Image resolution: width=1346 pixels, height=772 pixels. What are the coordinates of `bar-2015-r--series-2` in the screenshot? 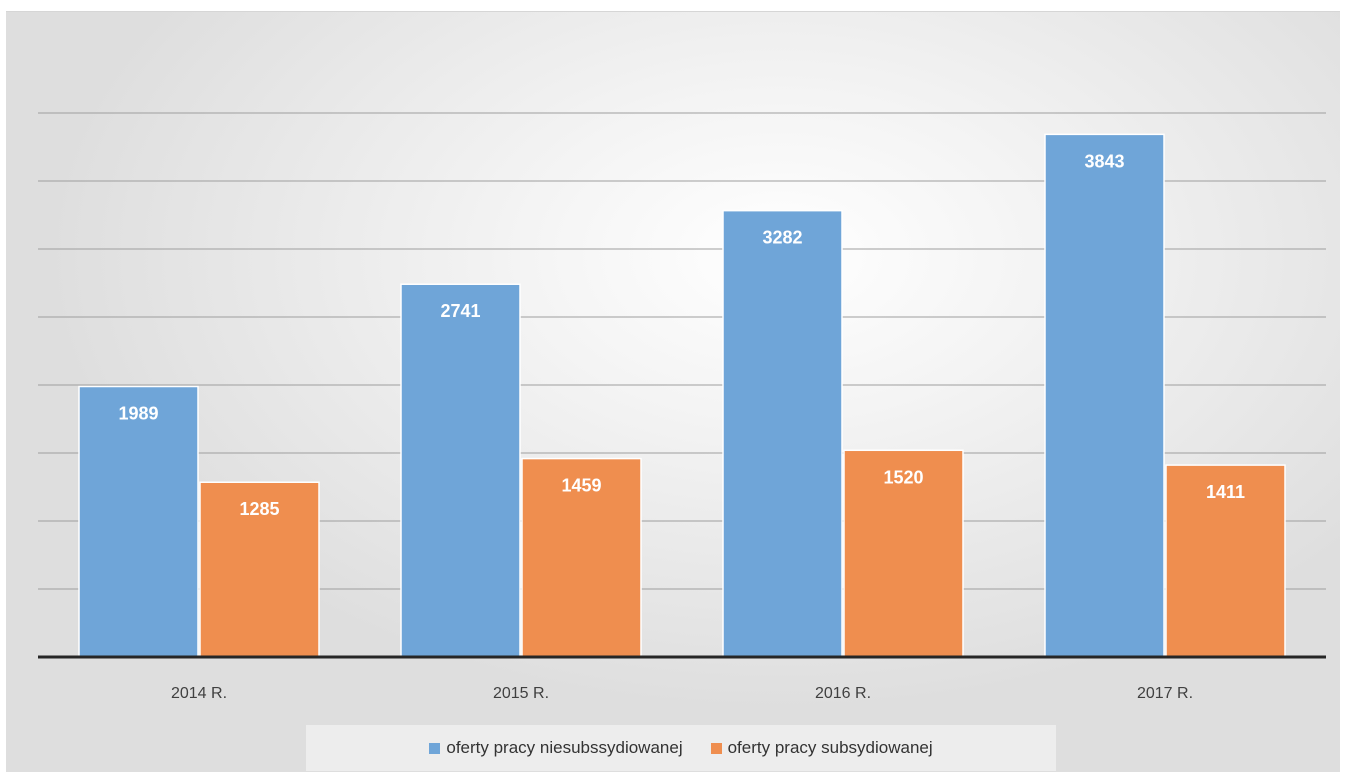 It's located at (581, 557).